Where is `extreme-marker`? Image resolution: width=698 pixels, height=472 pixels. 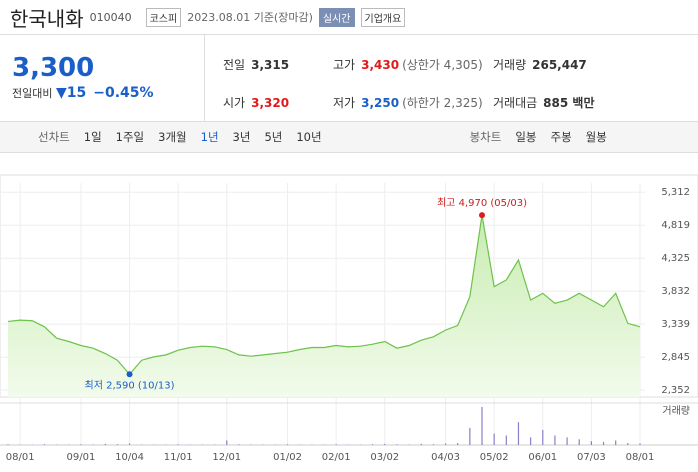
extreme-marker is located at coordinates (129, 374).